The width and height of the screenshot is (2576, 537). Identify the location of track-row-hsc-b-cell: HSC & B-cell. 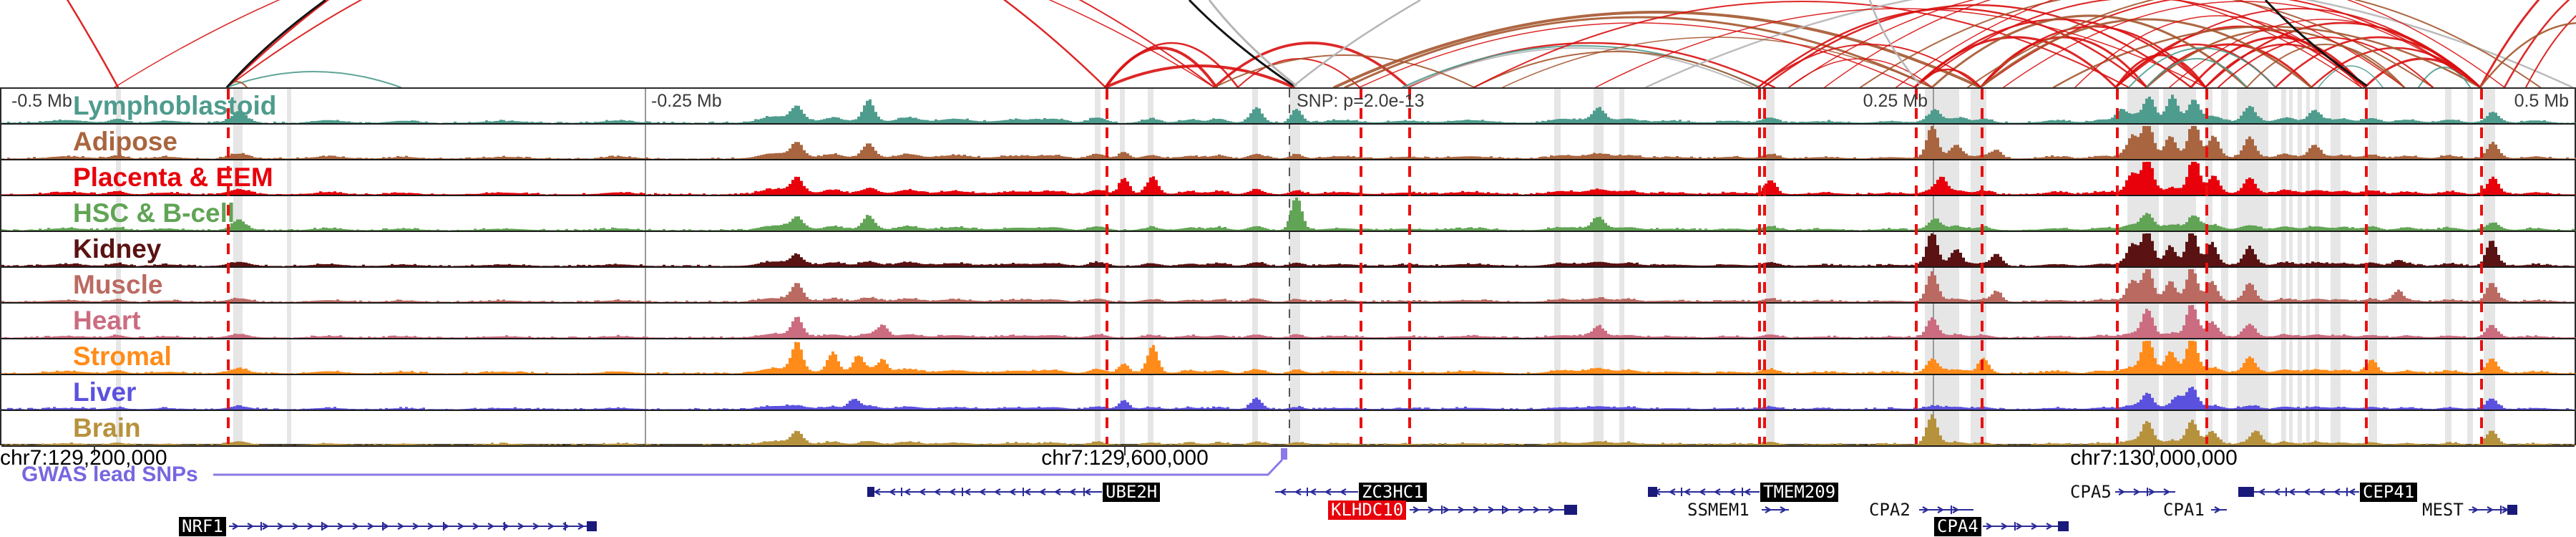
(1288, 214).